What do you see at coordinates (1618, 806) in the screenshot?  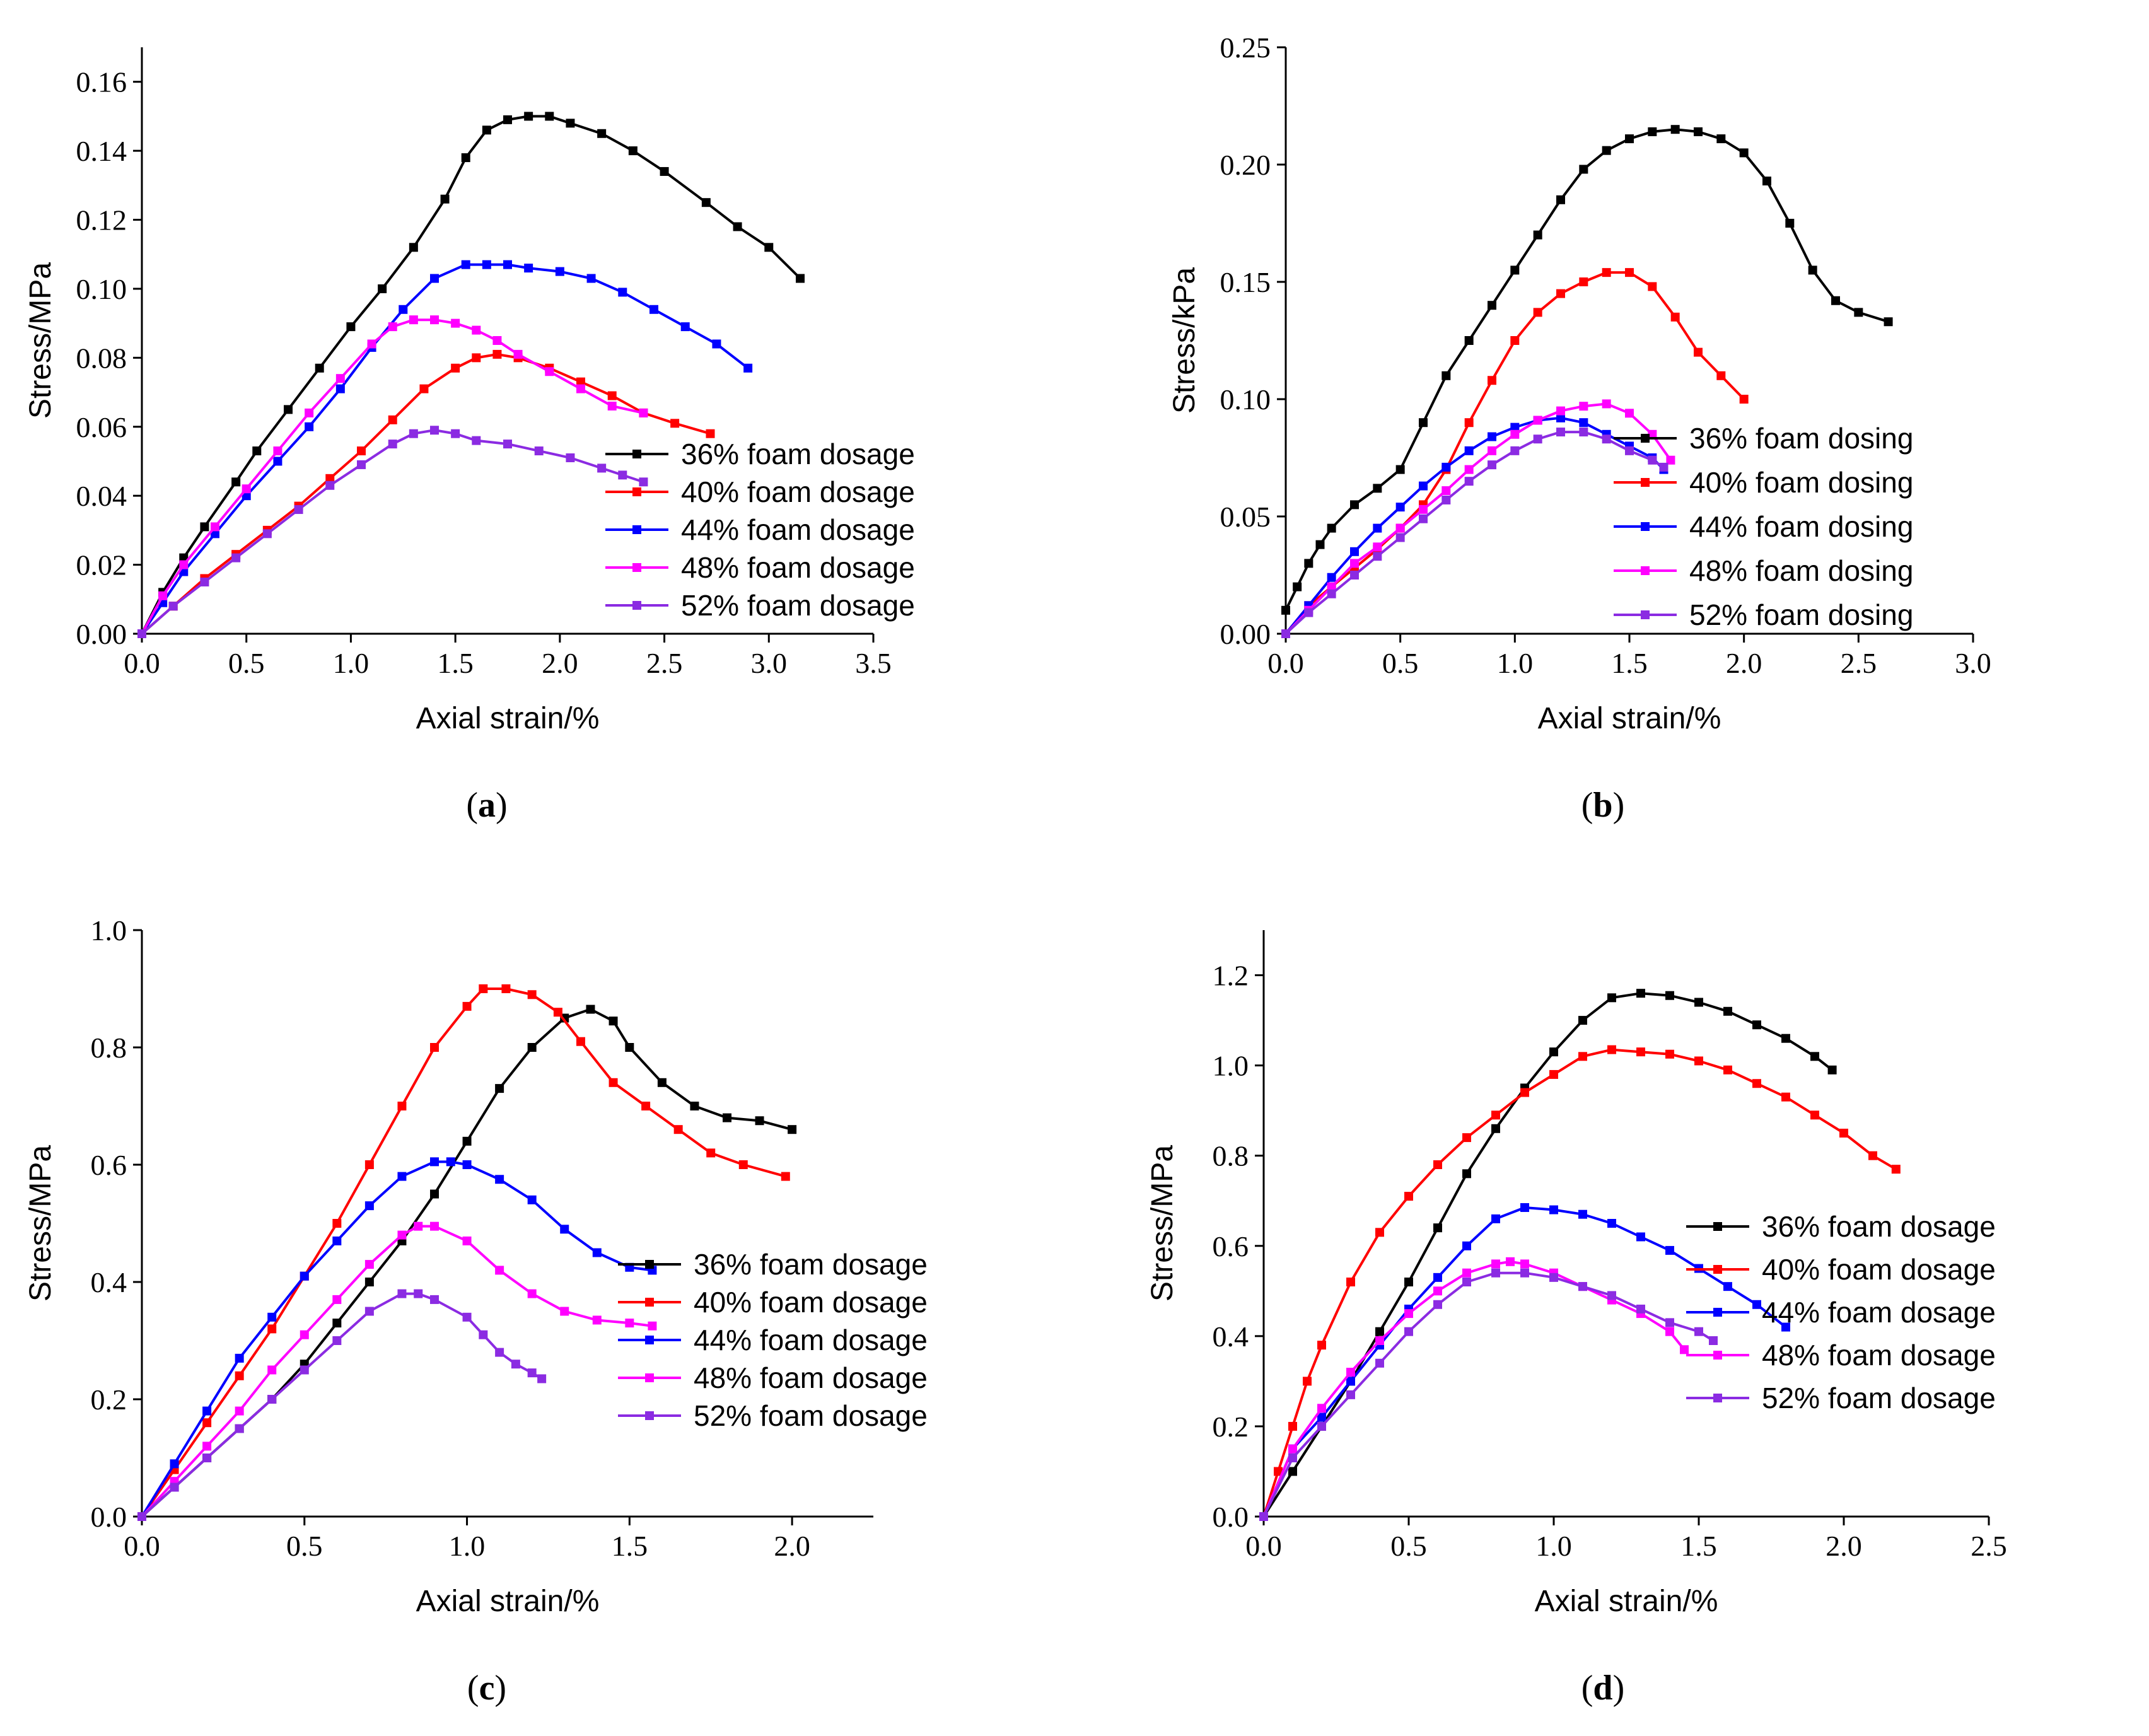 I see `caption-close-paren: )` at bounding box center [1618, 806].